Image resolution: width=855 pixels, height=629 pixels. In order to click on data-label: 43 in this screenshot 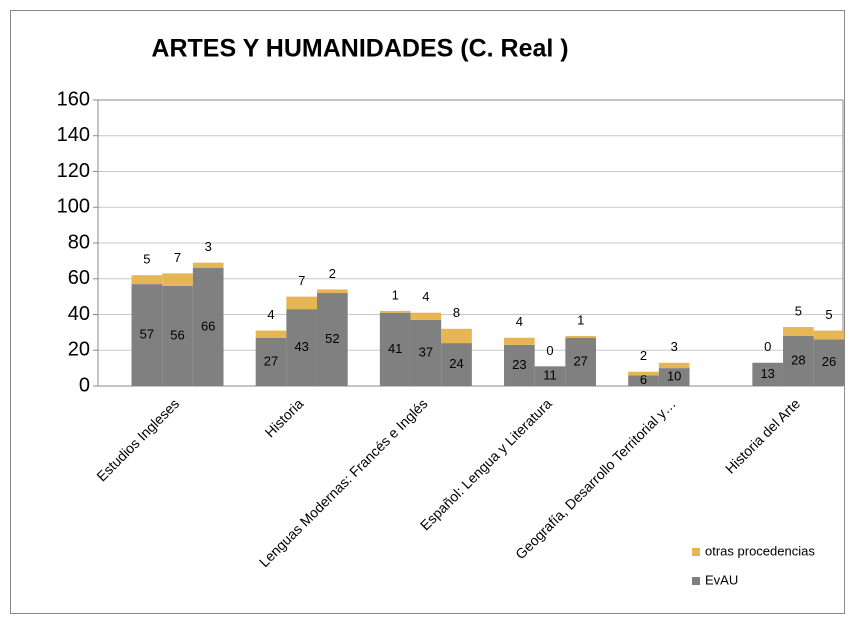, I will do `click(301, 346)`.